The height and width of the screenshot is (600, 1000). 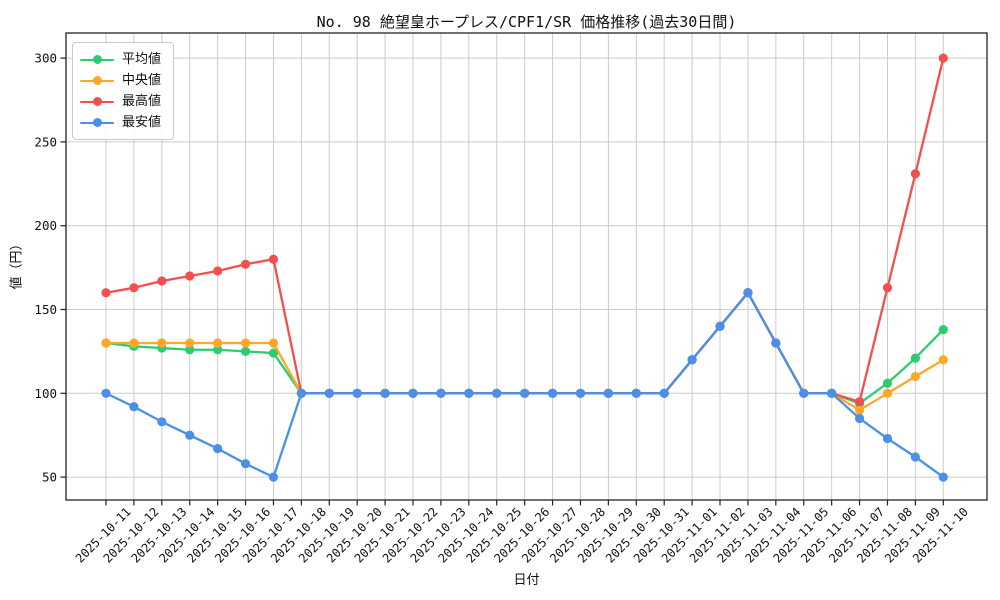 I want to click on legend-item-max: 最高値, so click(x=120, y=101).